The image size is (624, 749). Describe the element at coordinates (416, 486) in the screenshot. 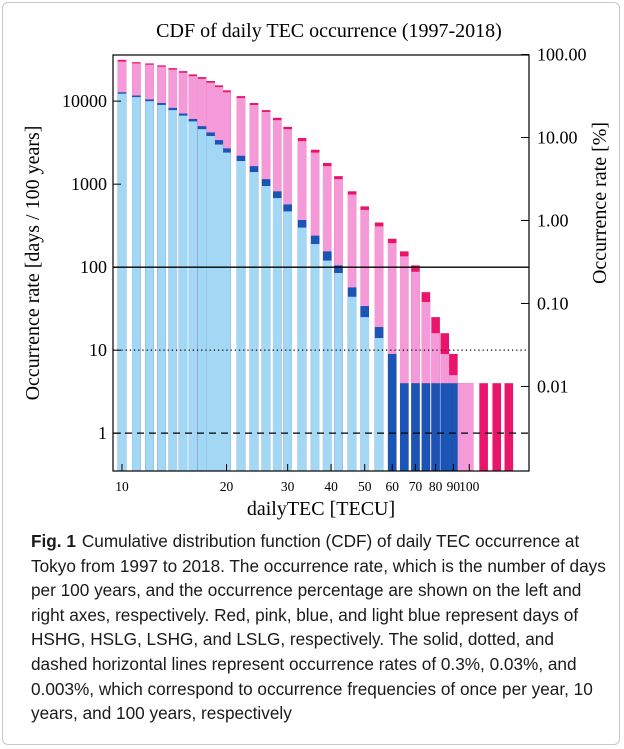

I see `x-tick-label: 70` at that location.